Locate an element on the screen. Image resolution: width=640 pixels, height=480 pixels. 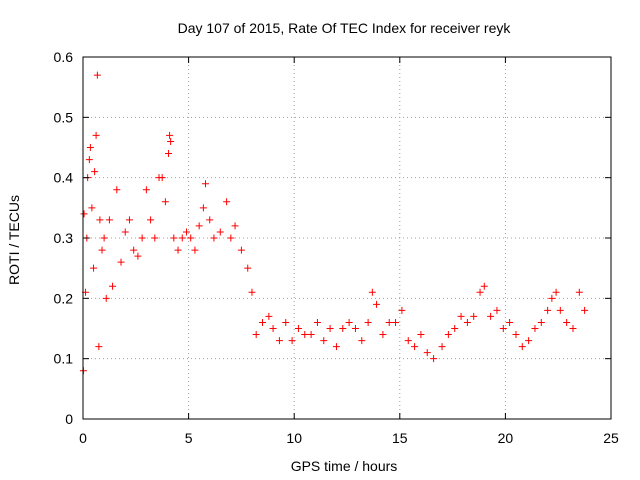
y-tick-labels: 0 0.1 0.2 0.3 0.4 0.5 0.6 is located at coordinates (64, 238).